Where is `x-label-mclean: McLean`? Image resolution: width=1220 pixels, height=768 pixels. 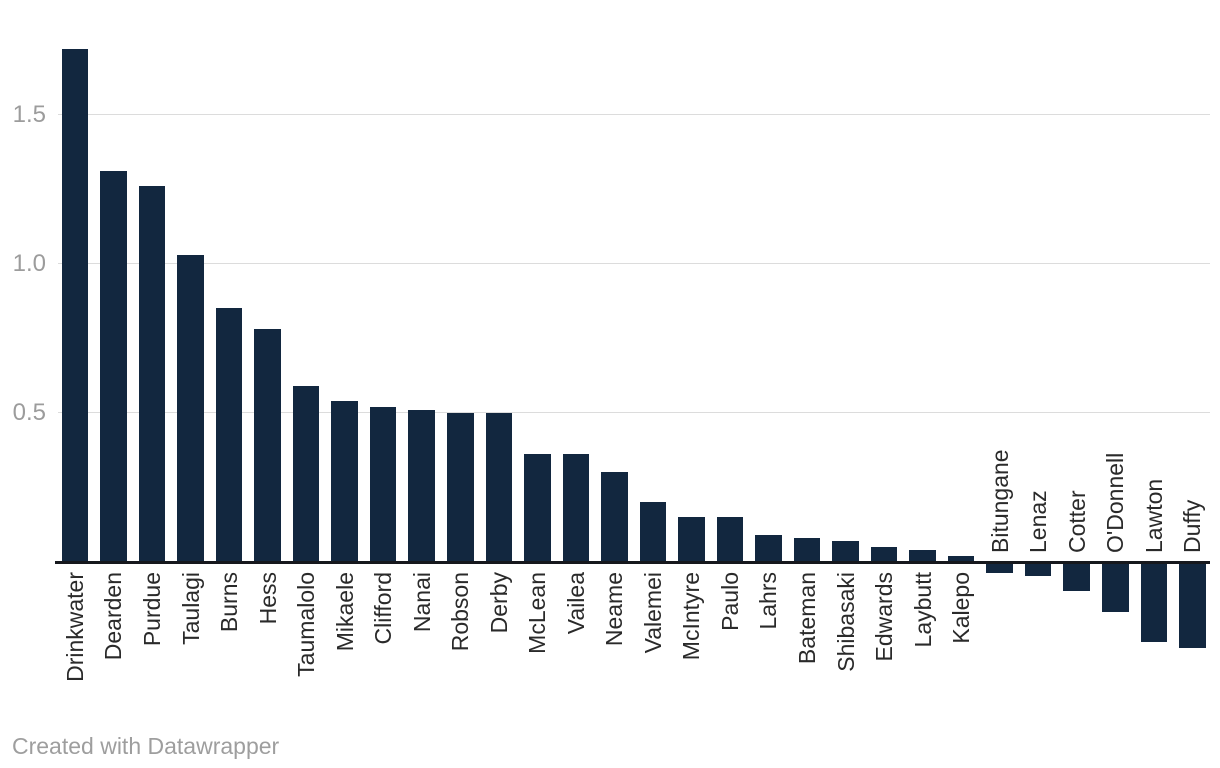
x-label-mclean: McLean is located at coordinates (537, 613).